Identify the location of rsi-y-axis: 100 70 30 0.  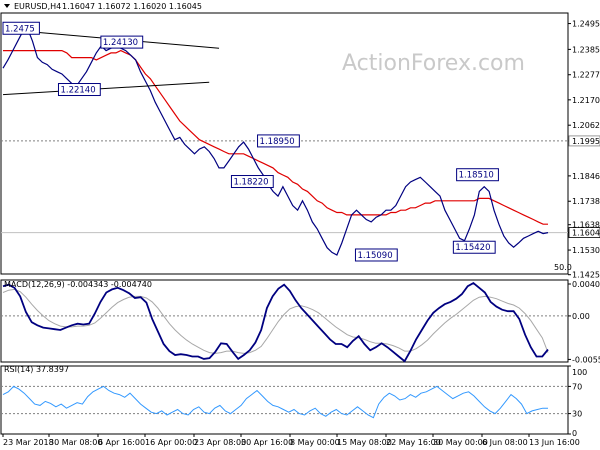
(577, 401).